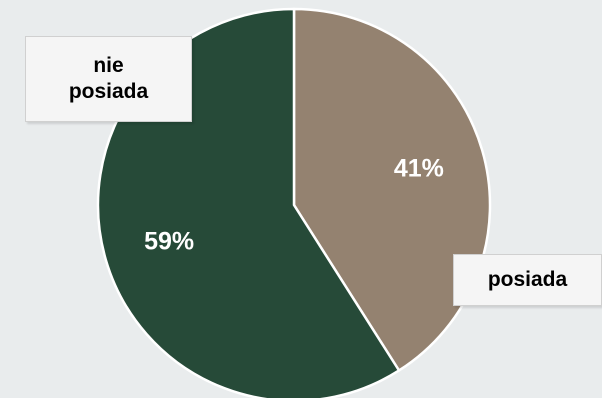  Describe the element at coordinates (169, 241) in the screenshot. I see `slice-label-nie-posiada: 59%` at that location.